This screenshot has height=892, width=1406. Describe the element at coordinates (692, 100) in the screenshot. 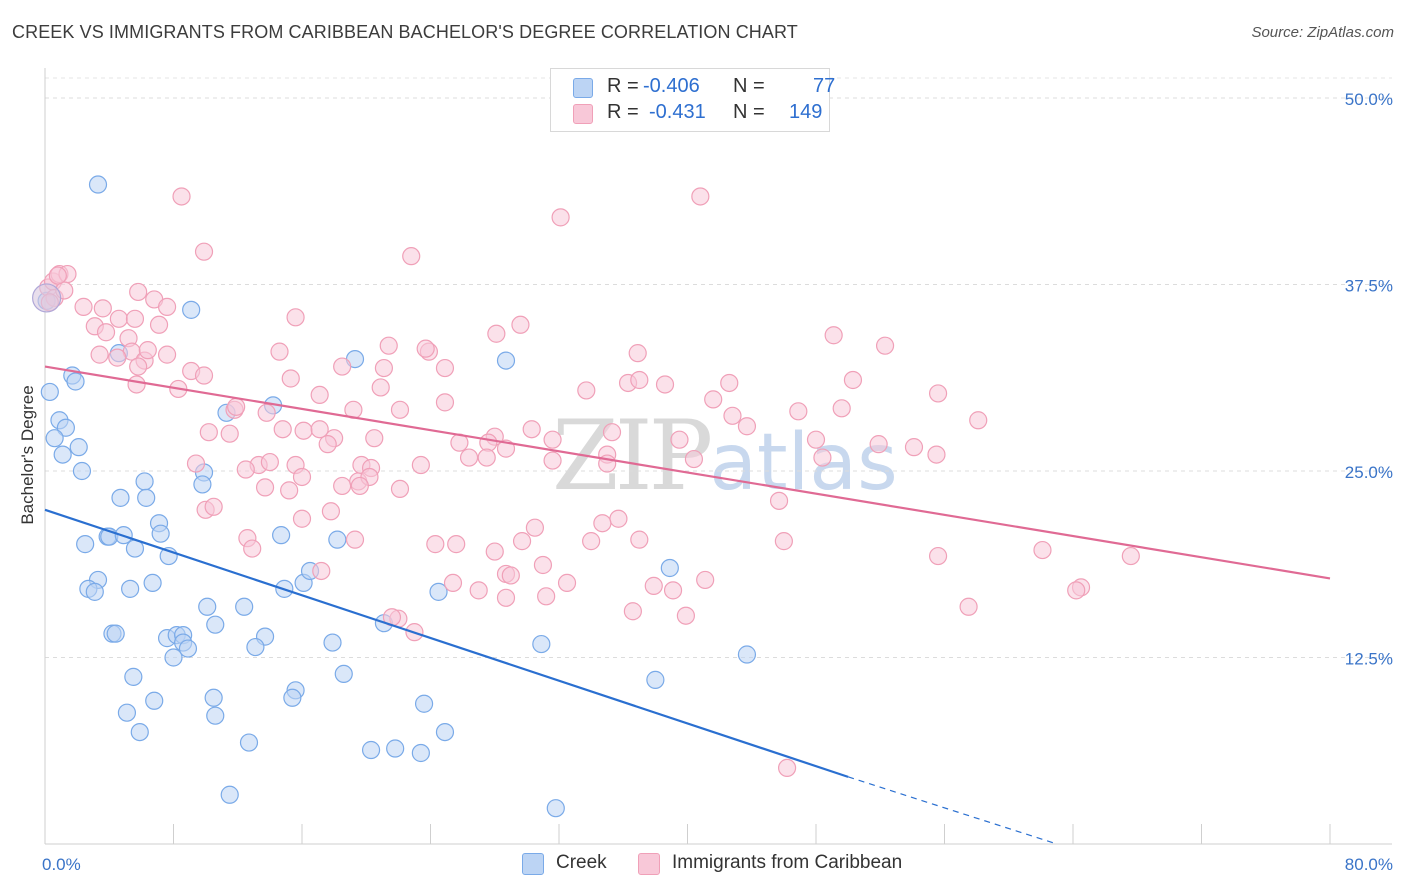

I see `correlation-legend: R = -0.406 N = 77 R = -0.431 N = 149` at that location.